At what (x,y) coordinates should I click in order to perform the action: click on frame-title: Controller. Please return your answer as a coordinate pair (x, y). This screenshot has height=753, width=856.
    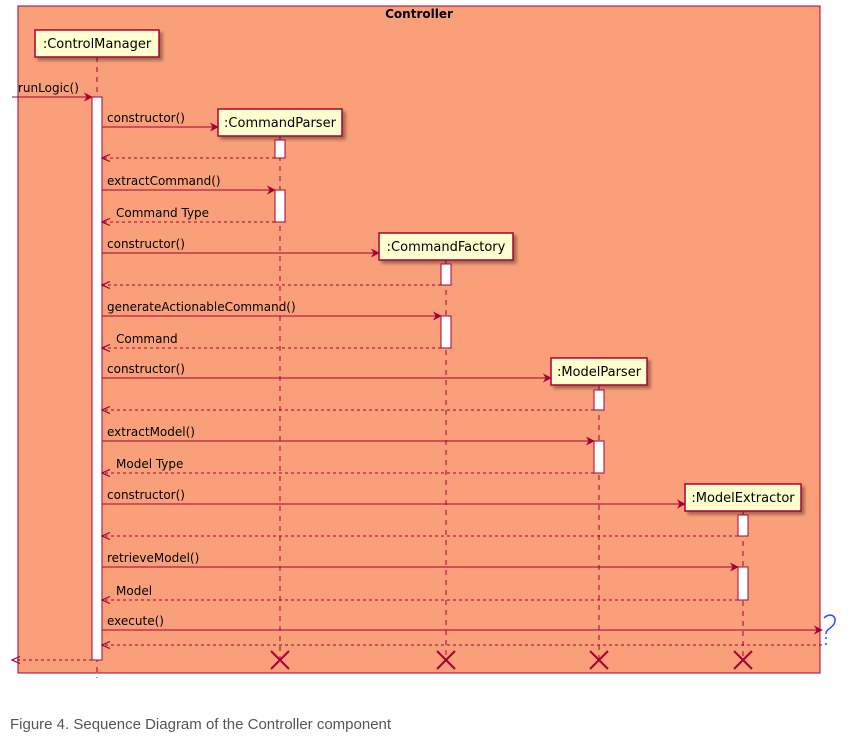
    Looking at the image, I should click on (419, 14).